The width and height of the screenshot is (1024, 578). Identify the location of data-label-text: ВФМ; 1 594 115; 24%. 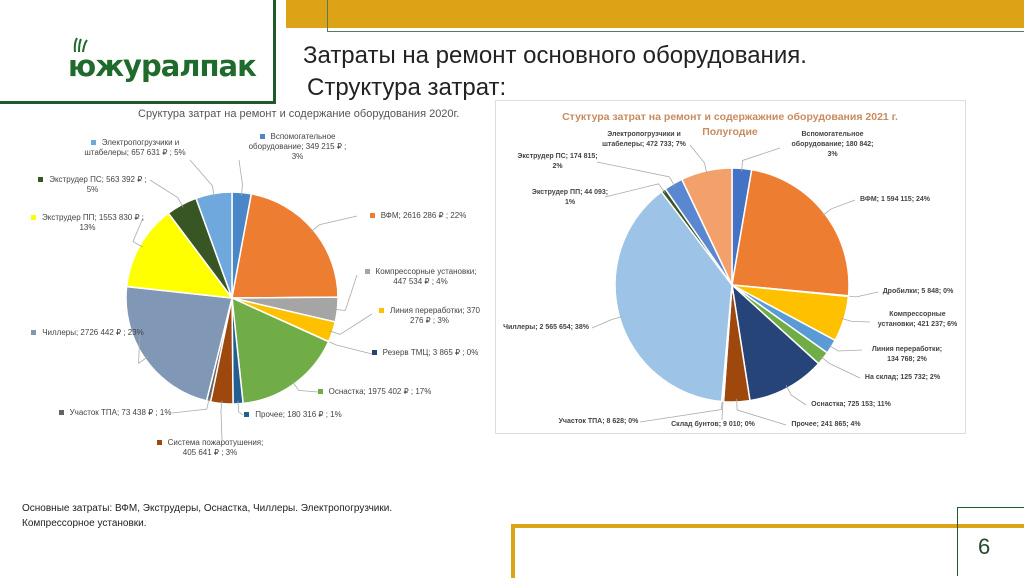
(894, 199).